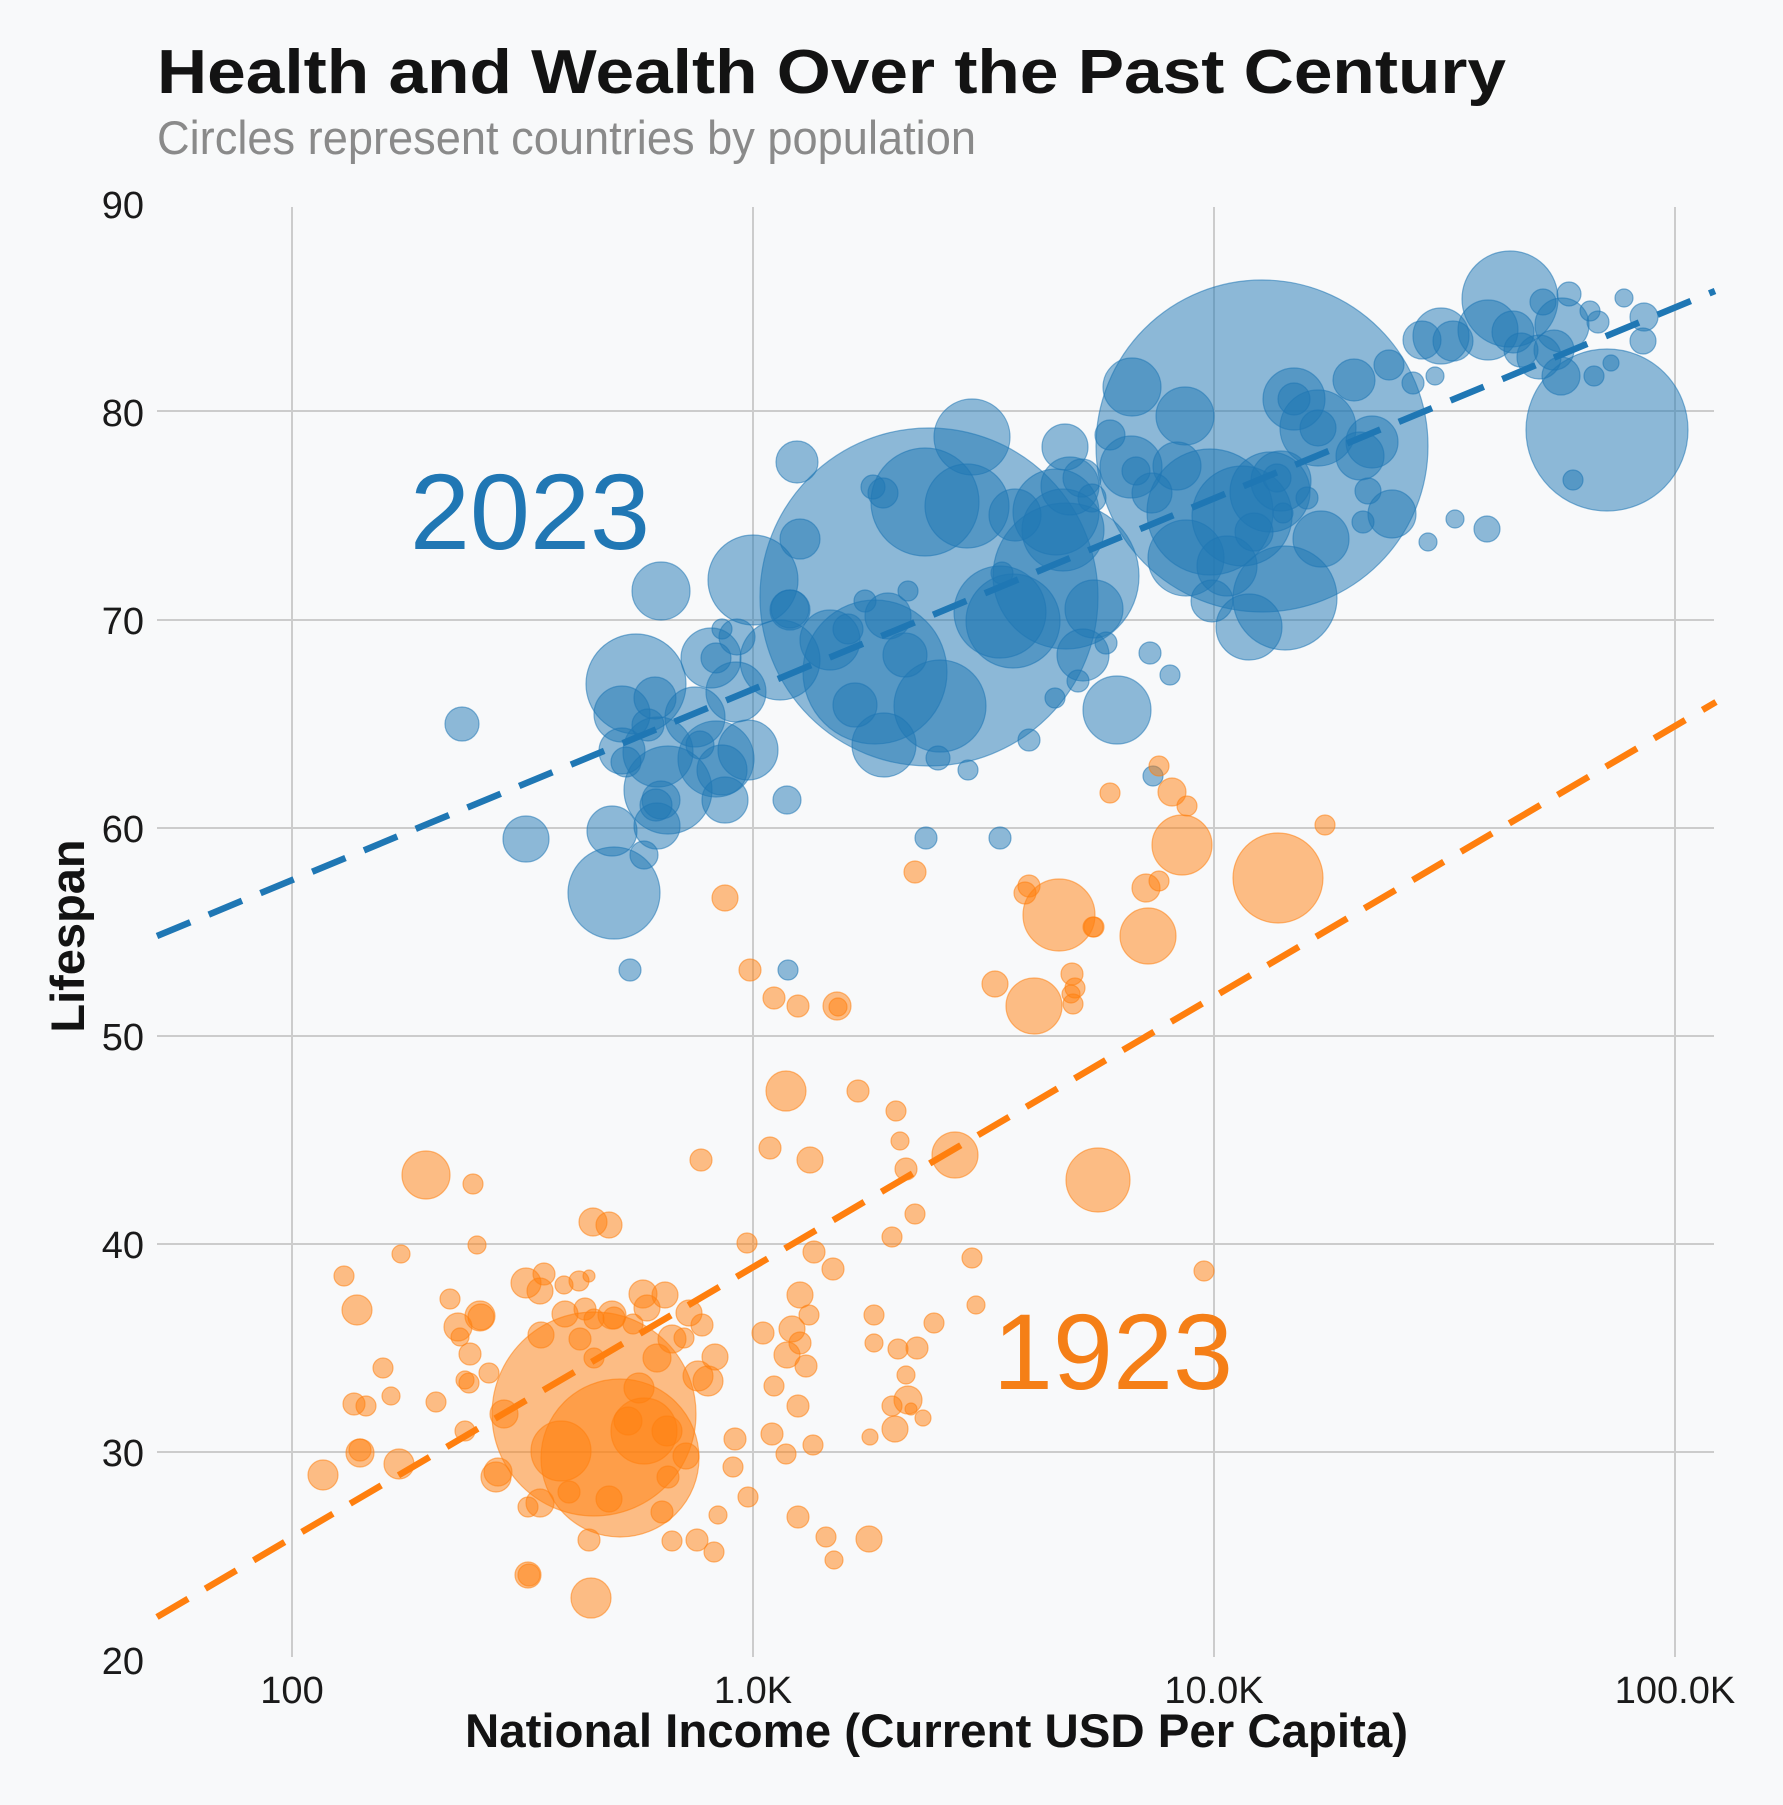 The image size is (1783, 1805). I want to click on svg-text: 40, so click(123, 1246).